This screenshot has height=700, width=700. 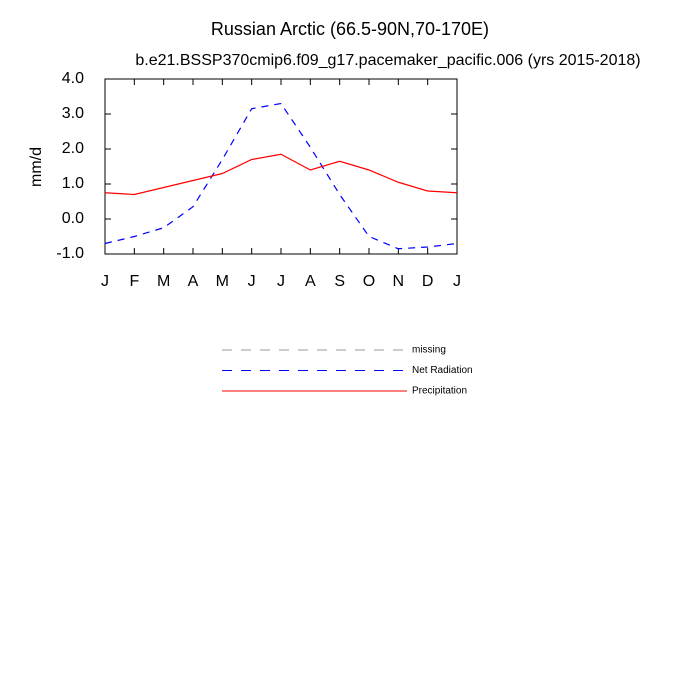 I want to click on x-tick-label: O, so click(x=369, y=281).